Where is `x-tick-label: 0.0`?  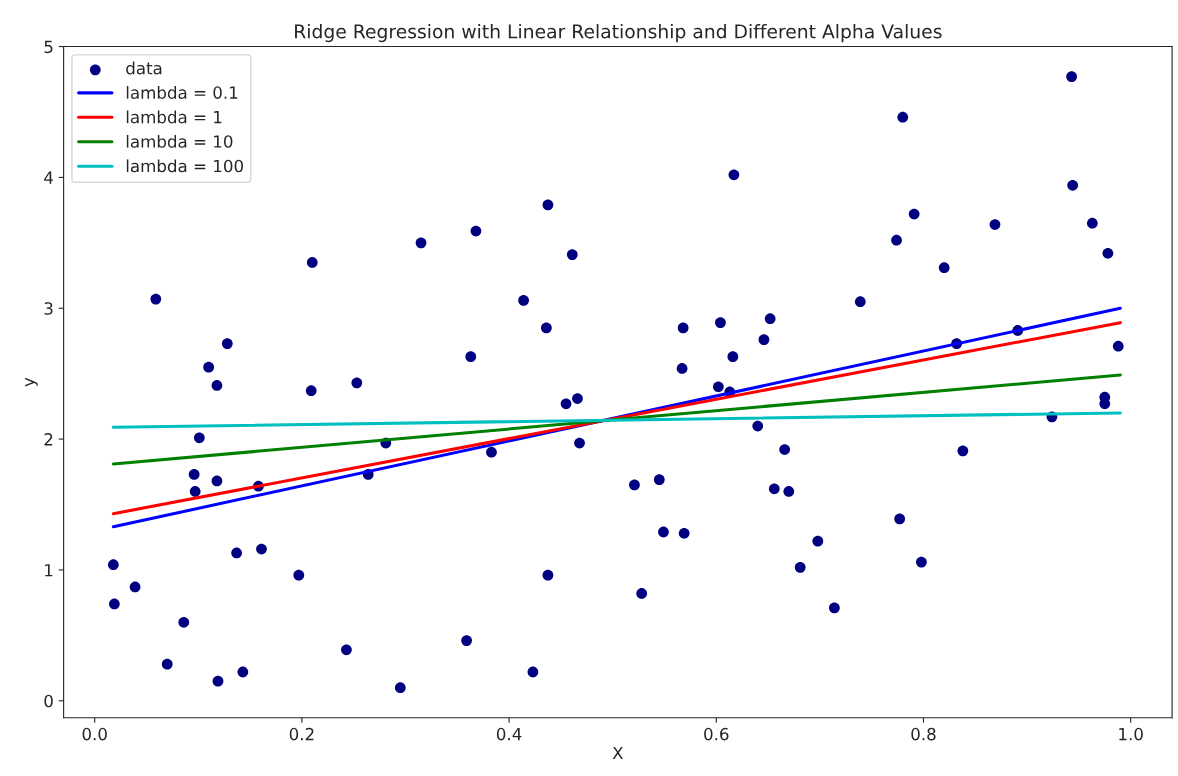
x-tick-label: 0.0 is located at coordinates (94, 734).